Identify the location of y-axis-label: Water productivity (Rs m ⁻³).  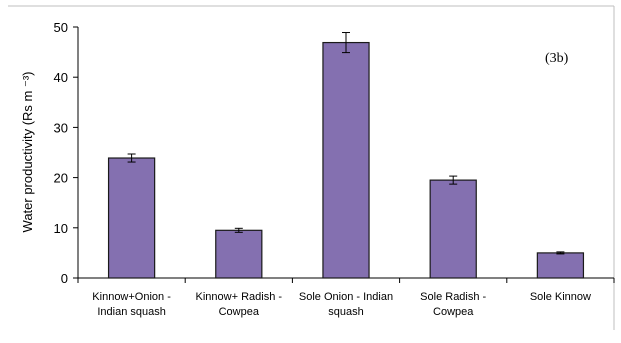
(27, 152).